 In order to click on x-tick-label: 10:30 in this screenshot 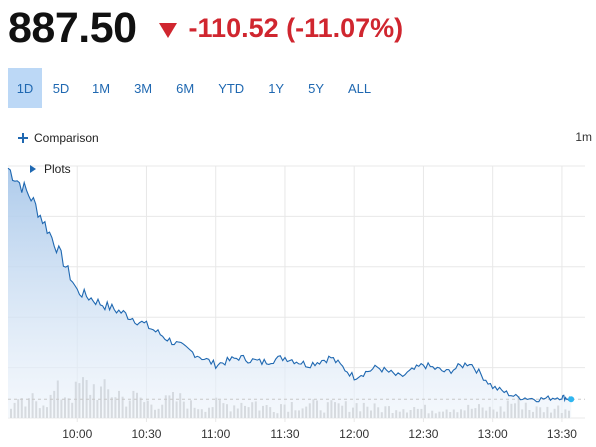, I will do `click(146, 434)`.